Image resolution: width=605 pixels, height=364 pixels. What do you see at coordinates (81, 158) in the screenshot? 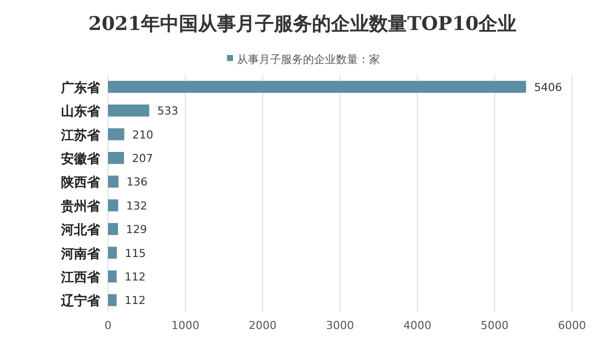
I see `y-tick-label: 安徽省` at bounding box center [81, 158].